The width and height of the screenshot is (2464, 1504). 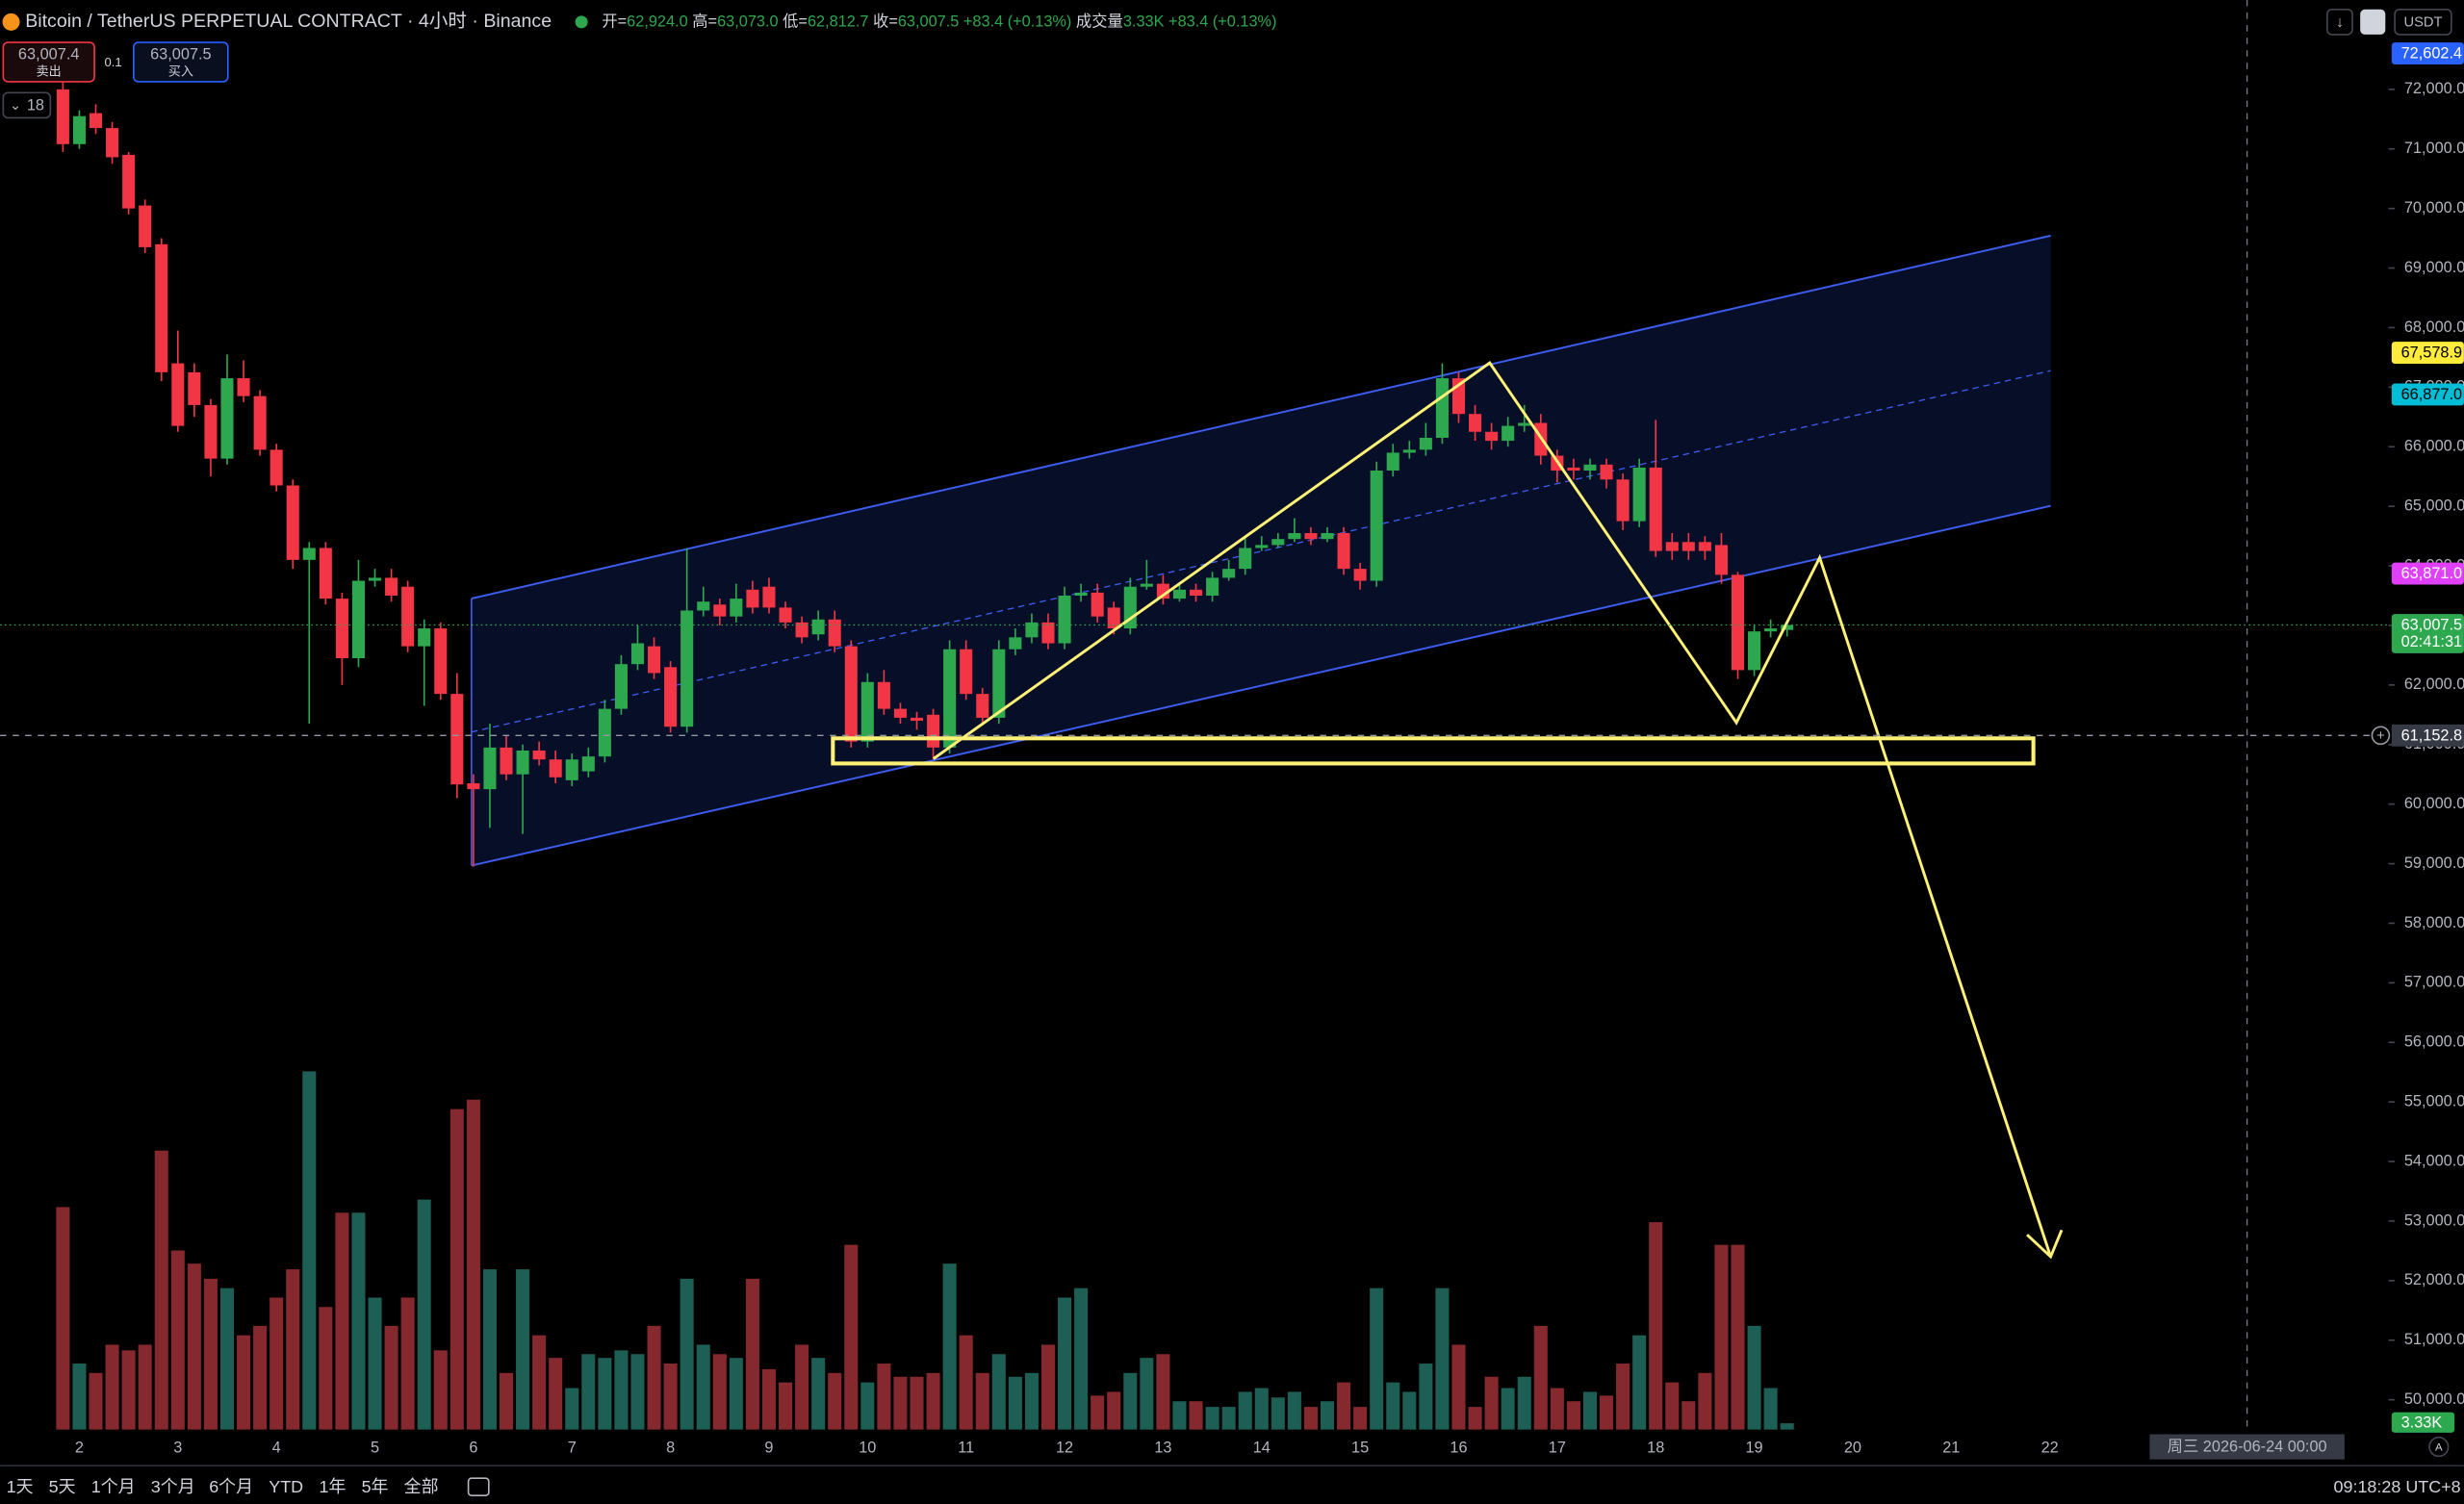 I want to click on y-tick-label: 56,000.0, so click(x=2434, y=1042).